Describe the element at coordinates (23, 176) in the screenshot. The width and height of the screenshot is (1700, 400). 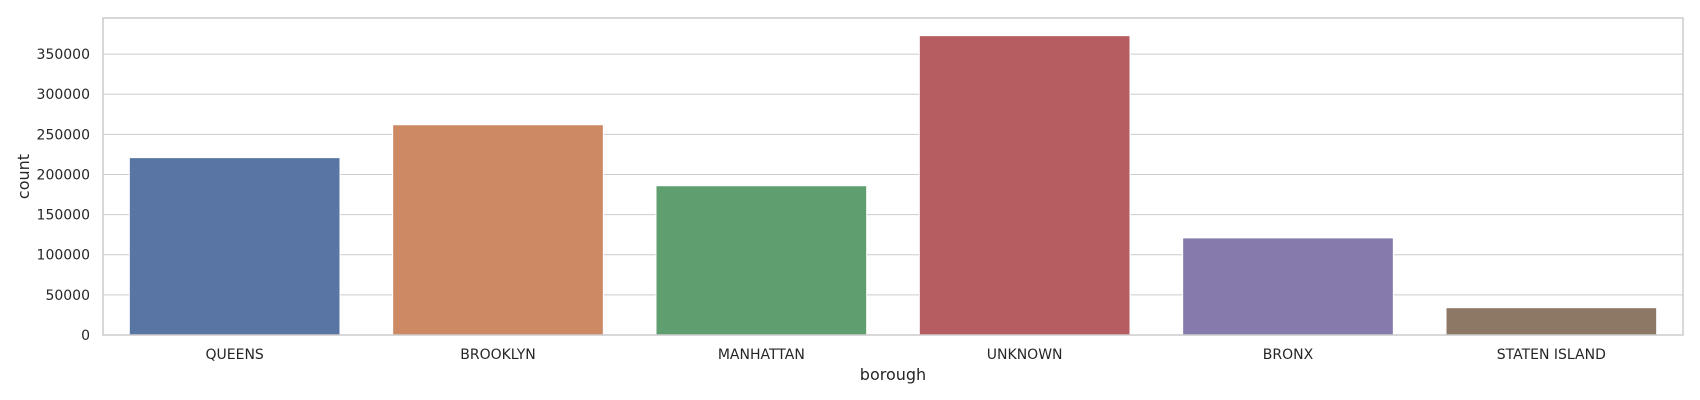
I see `y-axis-label: count` at that location.